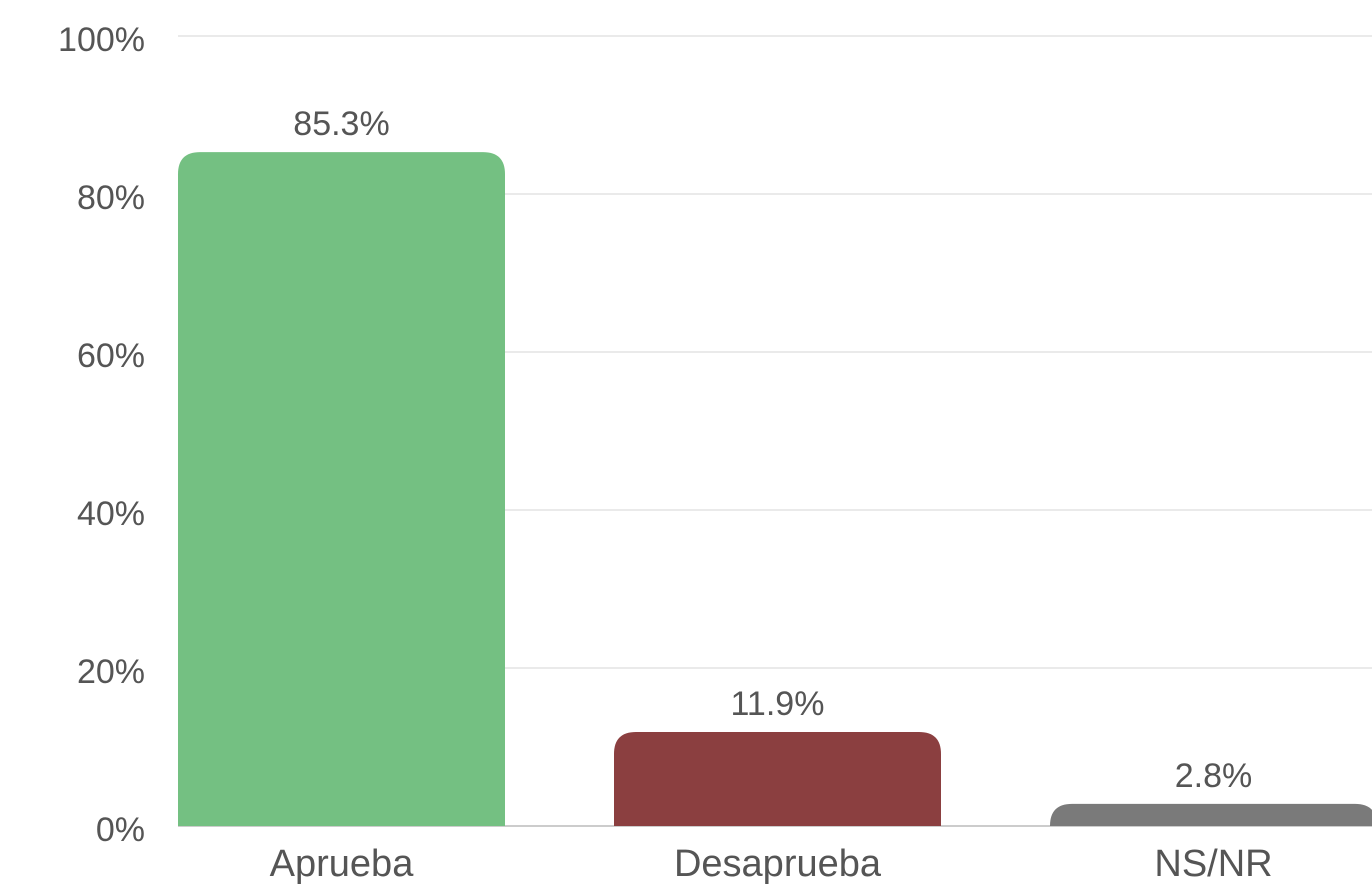 The image size is (1372, 891). What do you see at coordinates (111, 514) in the screenshot?
I see `y-tick-label: 40%` at bounding box center [111, 514].